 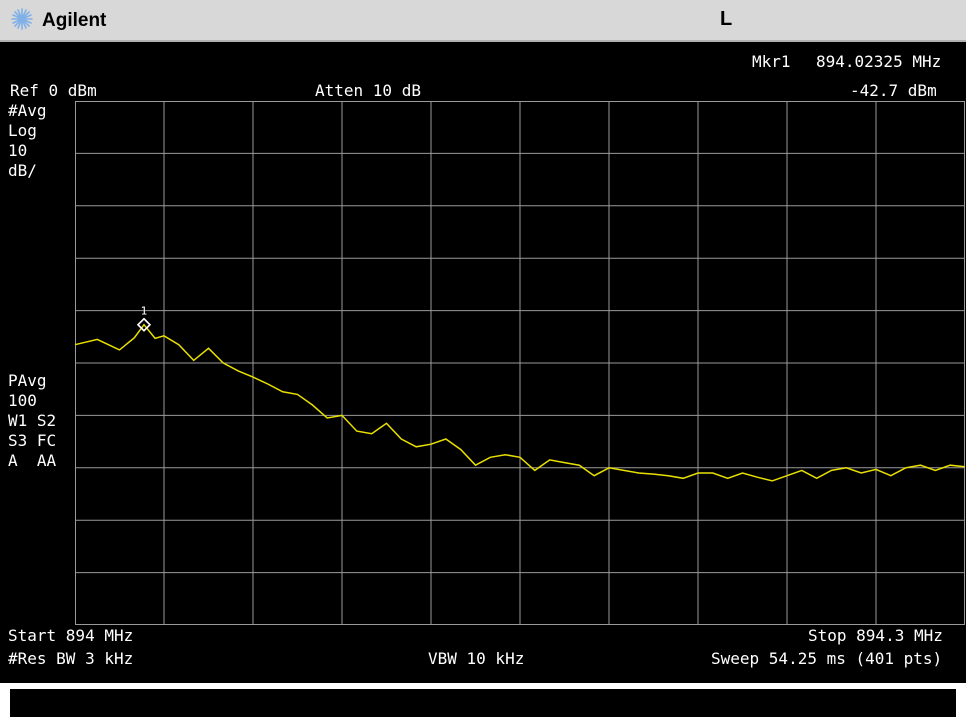 I want to click on average-flag: #Avg, so click(x=27, y=110).